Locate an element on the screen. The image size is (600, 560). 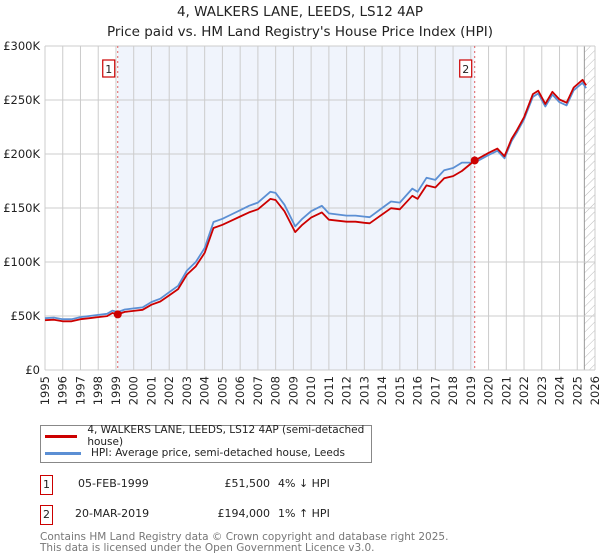
sale-marker-badge: 1 is located at coordinates (46, 485).